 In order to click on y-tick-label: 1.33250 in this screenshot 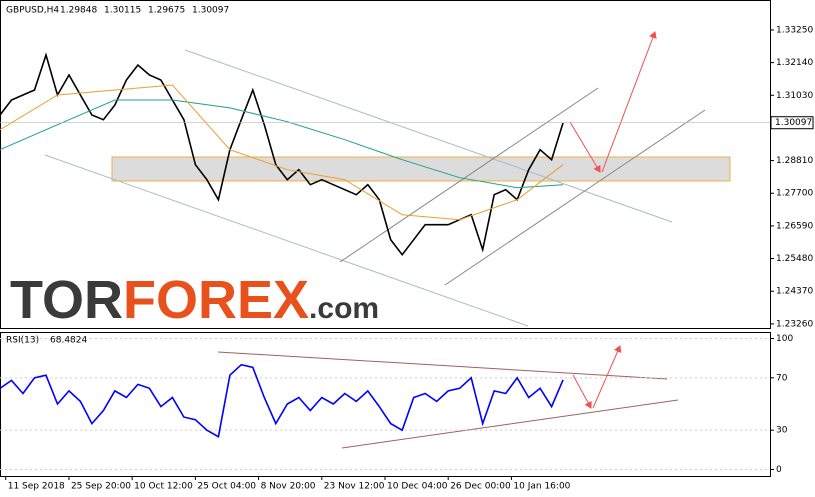, I will do `click(794, 30)`.